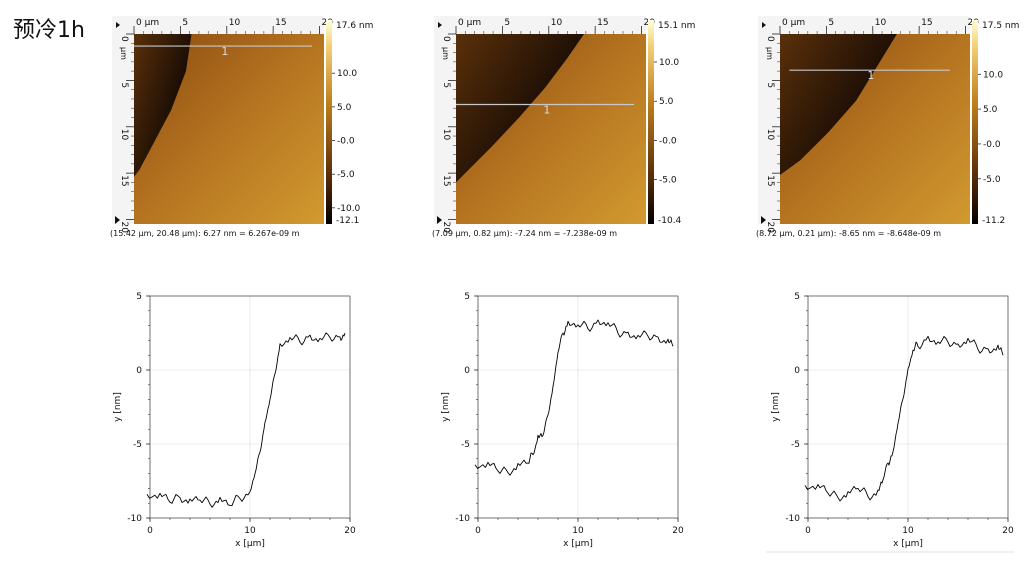  What do you see at coordinates (347, 221) in the screenshot?
I see `colorbar-min-label: -12.1` at bounding box center [347, 221].